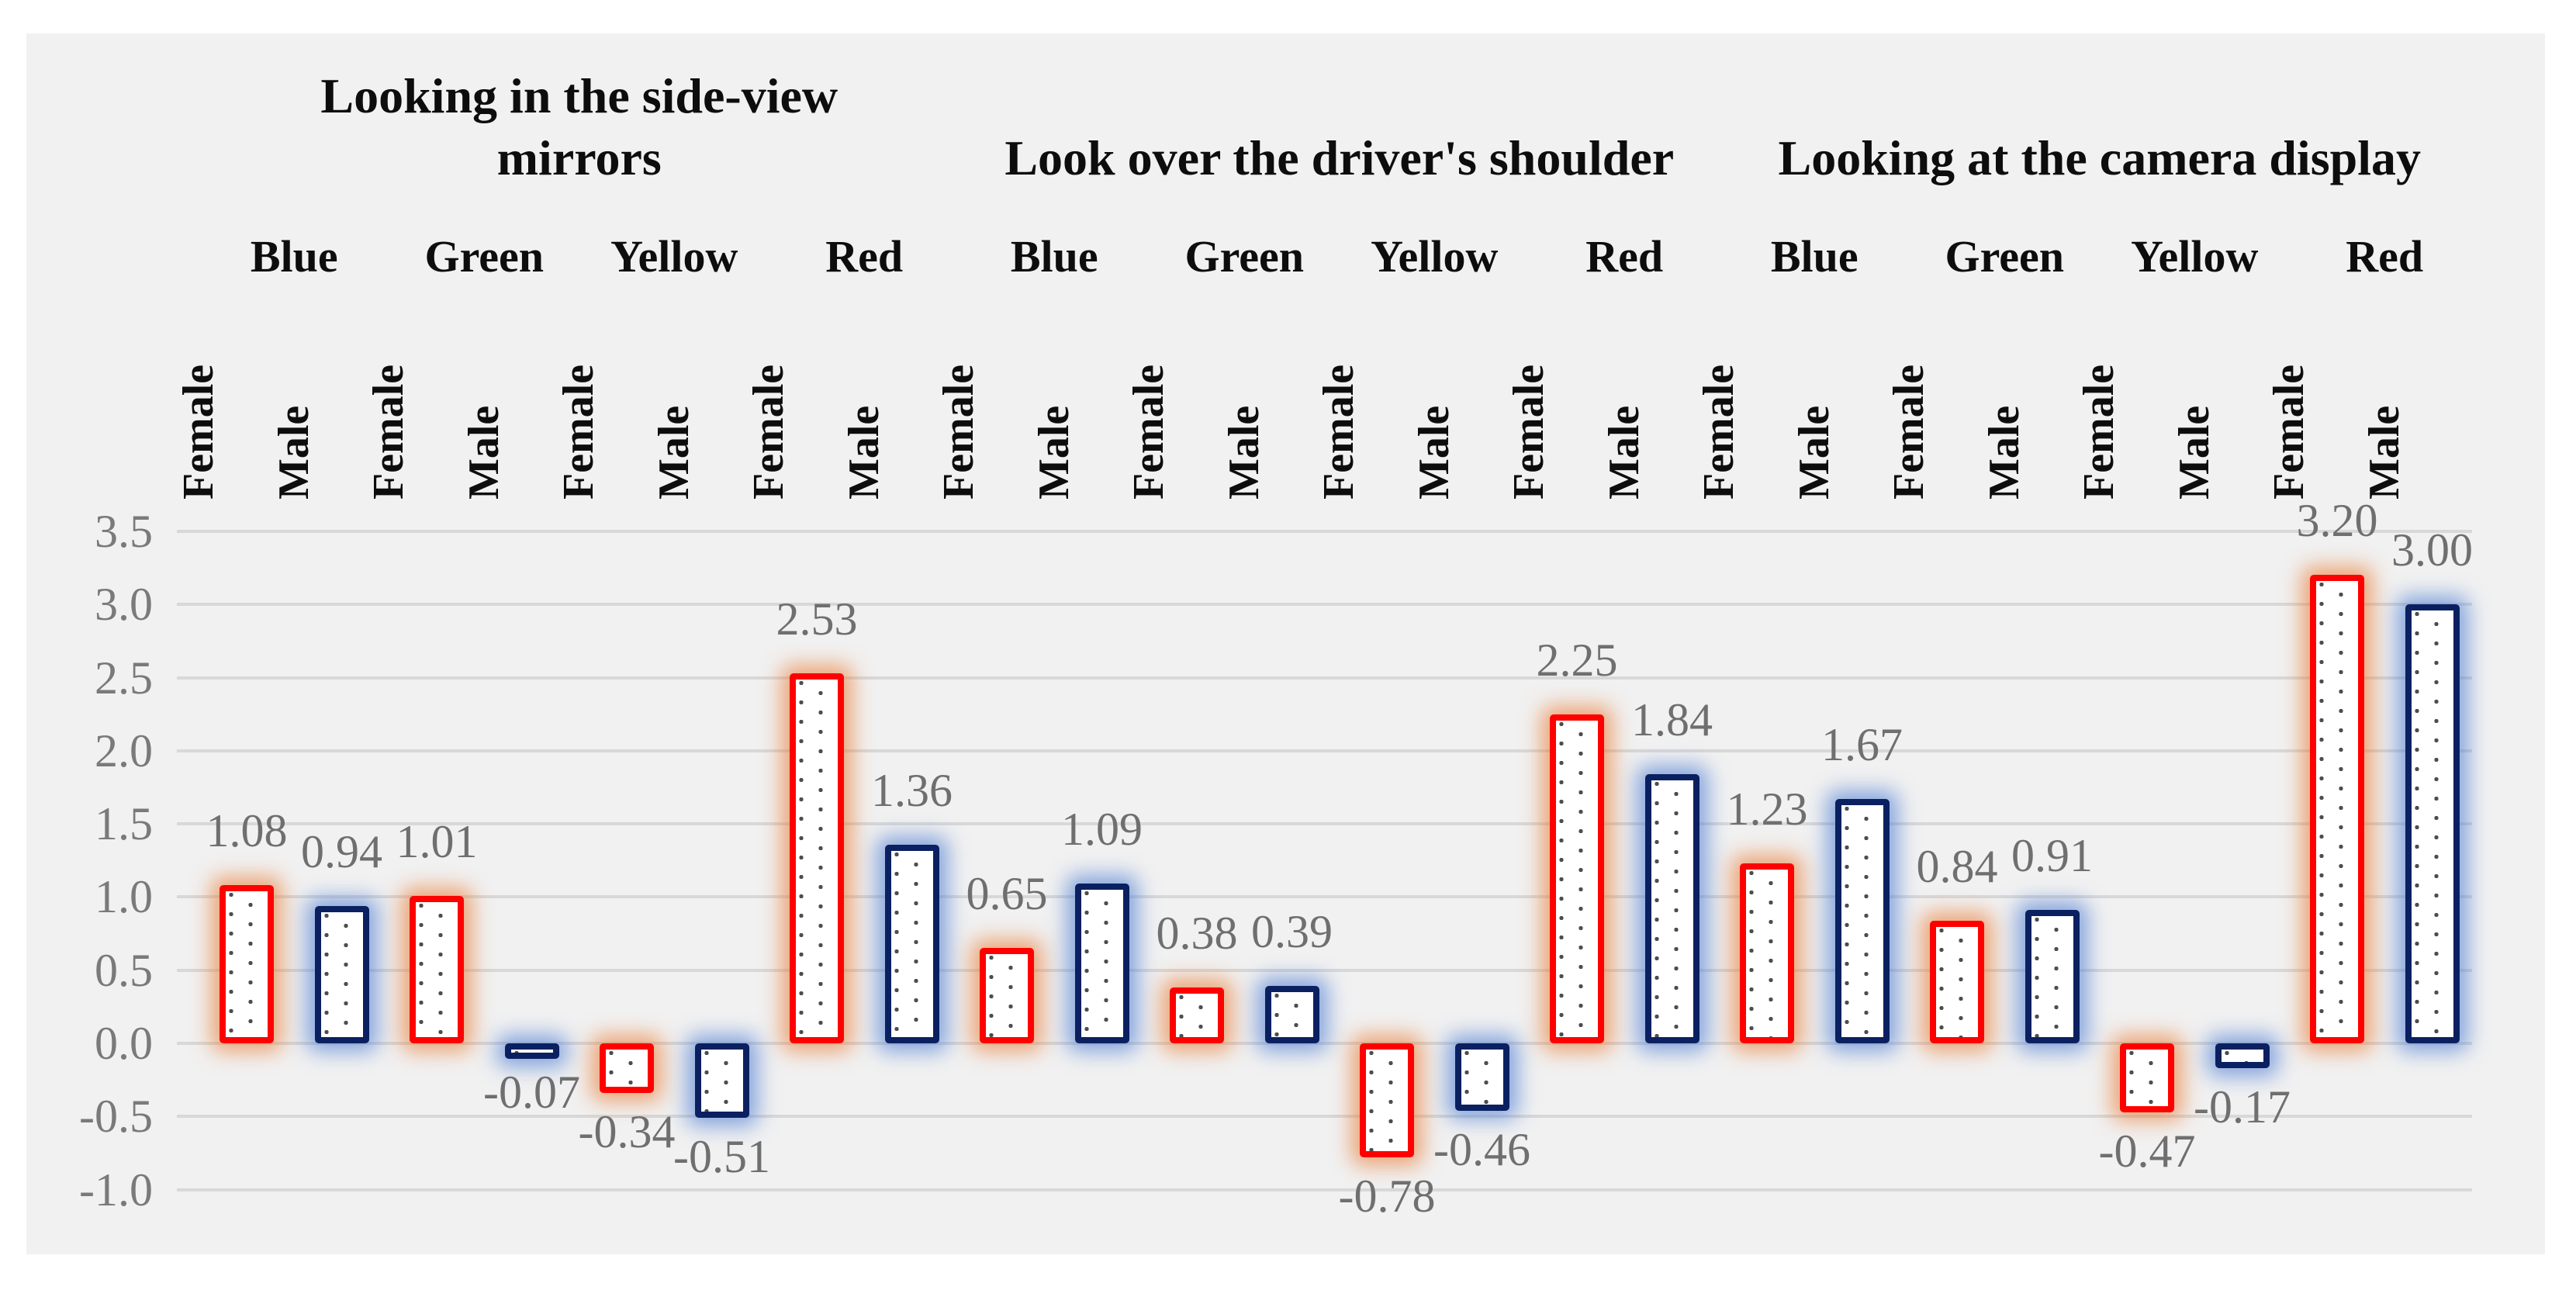  Describe the element at coordinates (1481, 1077) in the screenshot. I see `bar-look-over-the-driver-s-shoulder-yellow-male` at that location.